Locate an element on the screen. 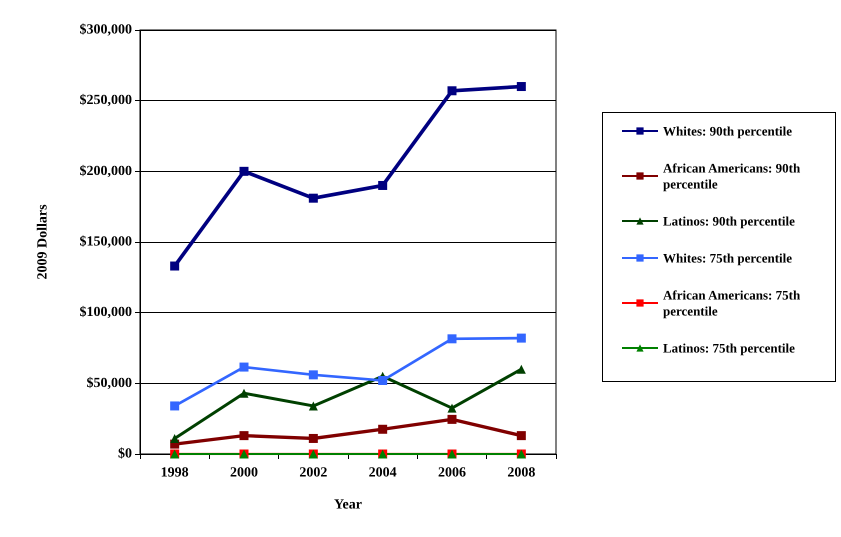 The height and width of the screenshot is (537, 841). x-tick-label: 2002 is located at coordinates (313, 473).